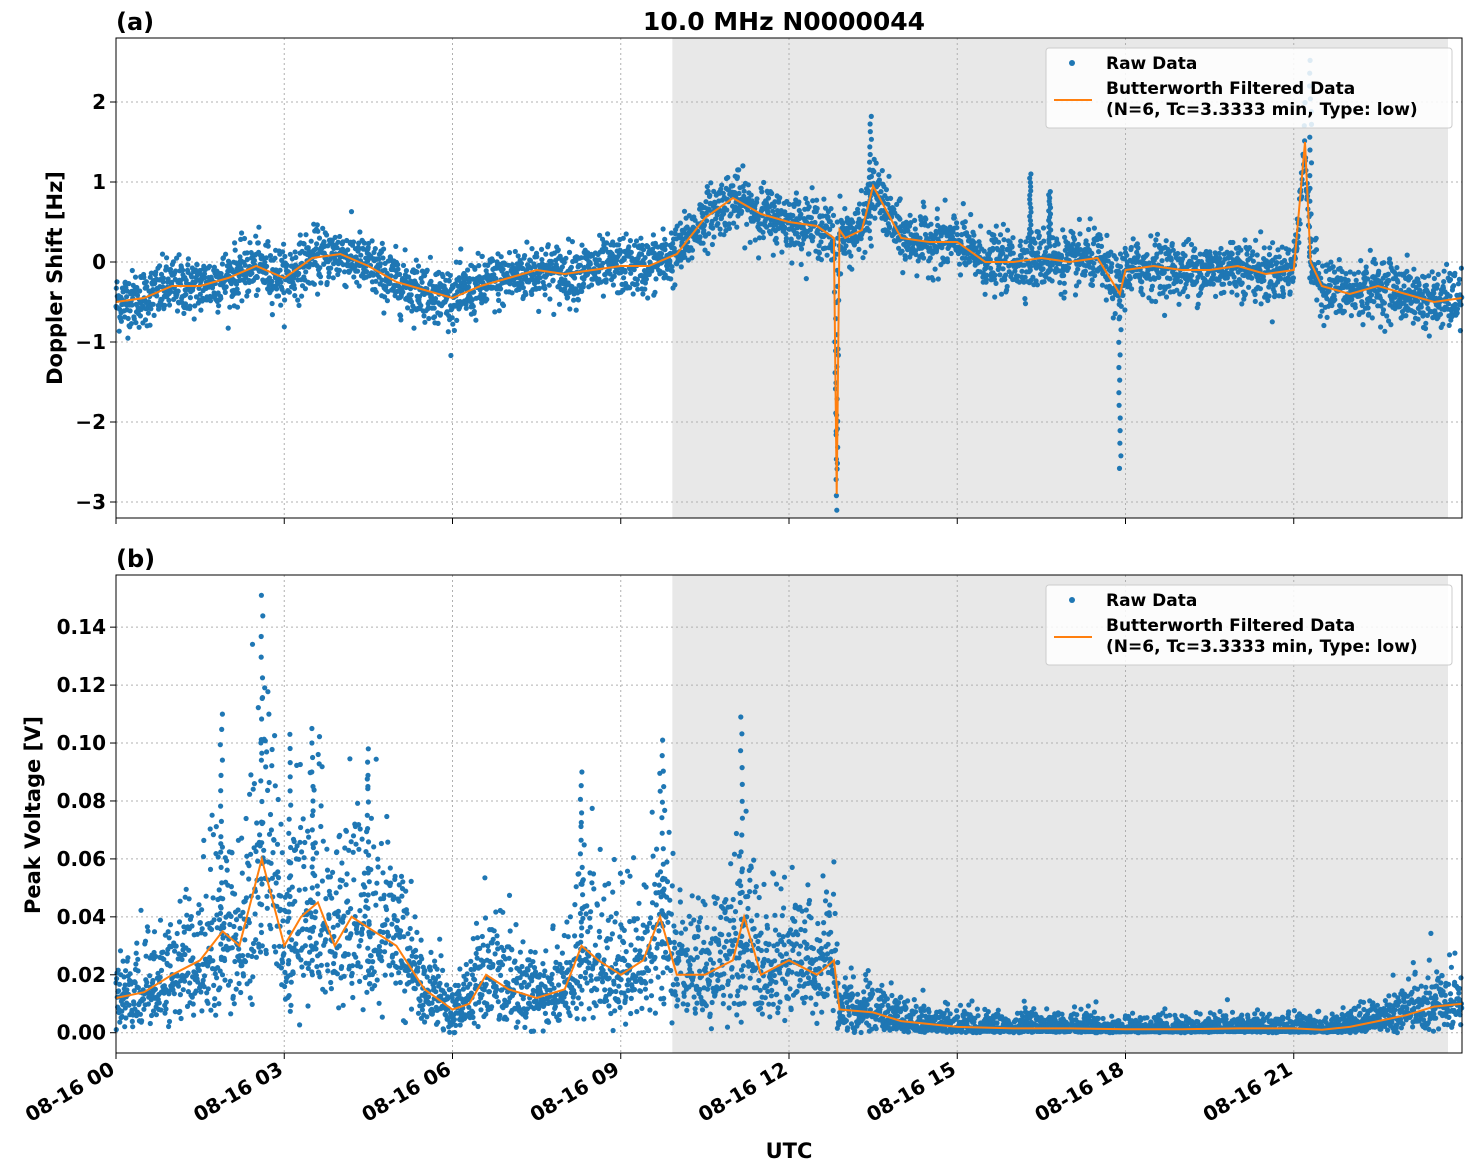 The height and width of the screenshot is (1172, 1471). What do you see at coordinates (99, 262) in the screenshot?
I see `y-tick-label: 0` at bounding box center [99, 262].